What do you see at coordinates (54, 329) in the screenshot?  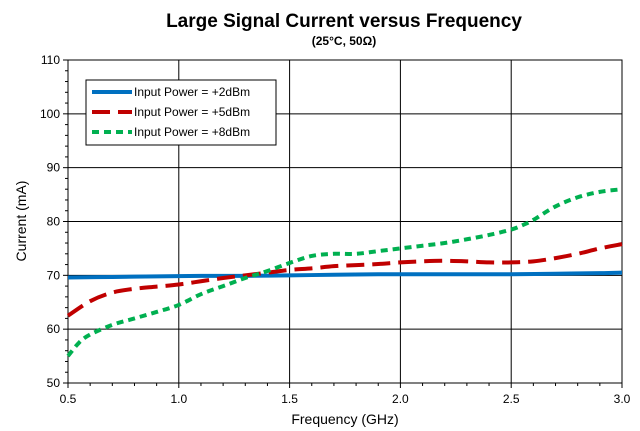 I see `y-tick-label: 60` at bounding box center [54, 329].